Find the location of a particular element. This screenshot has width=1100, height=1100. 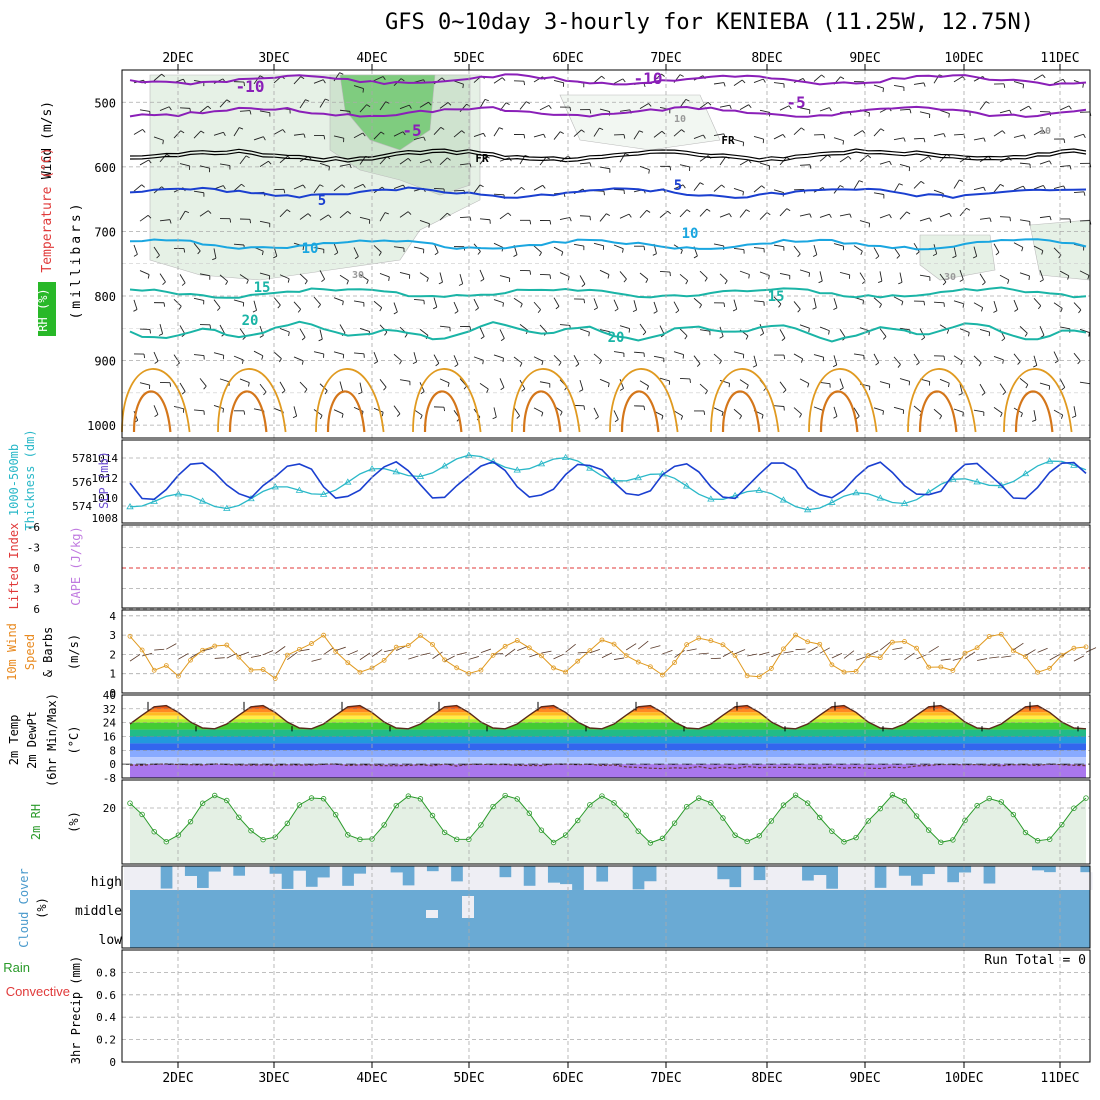

precip-tick: 0.6 is located at coordinates (106, 995).